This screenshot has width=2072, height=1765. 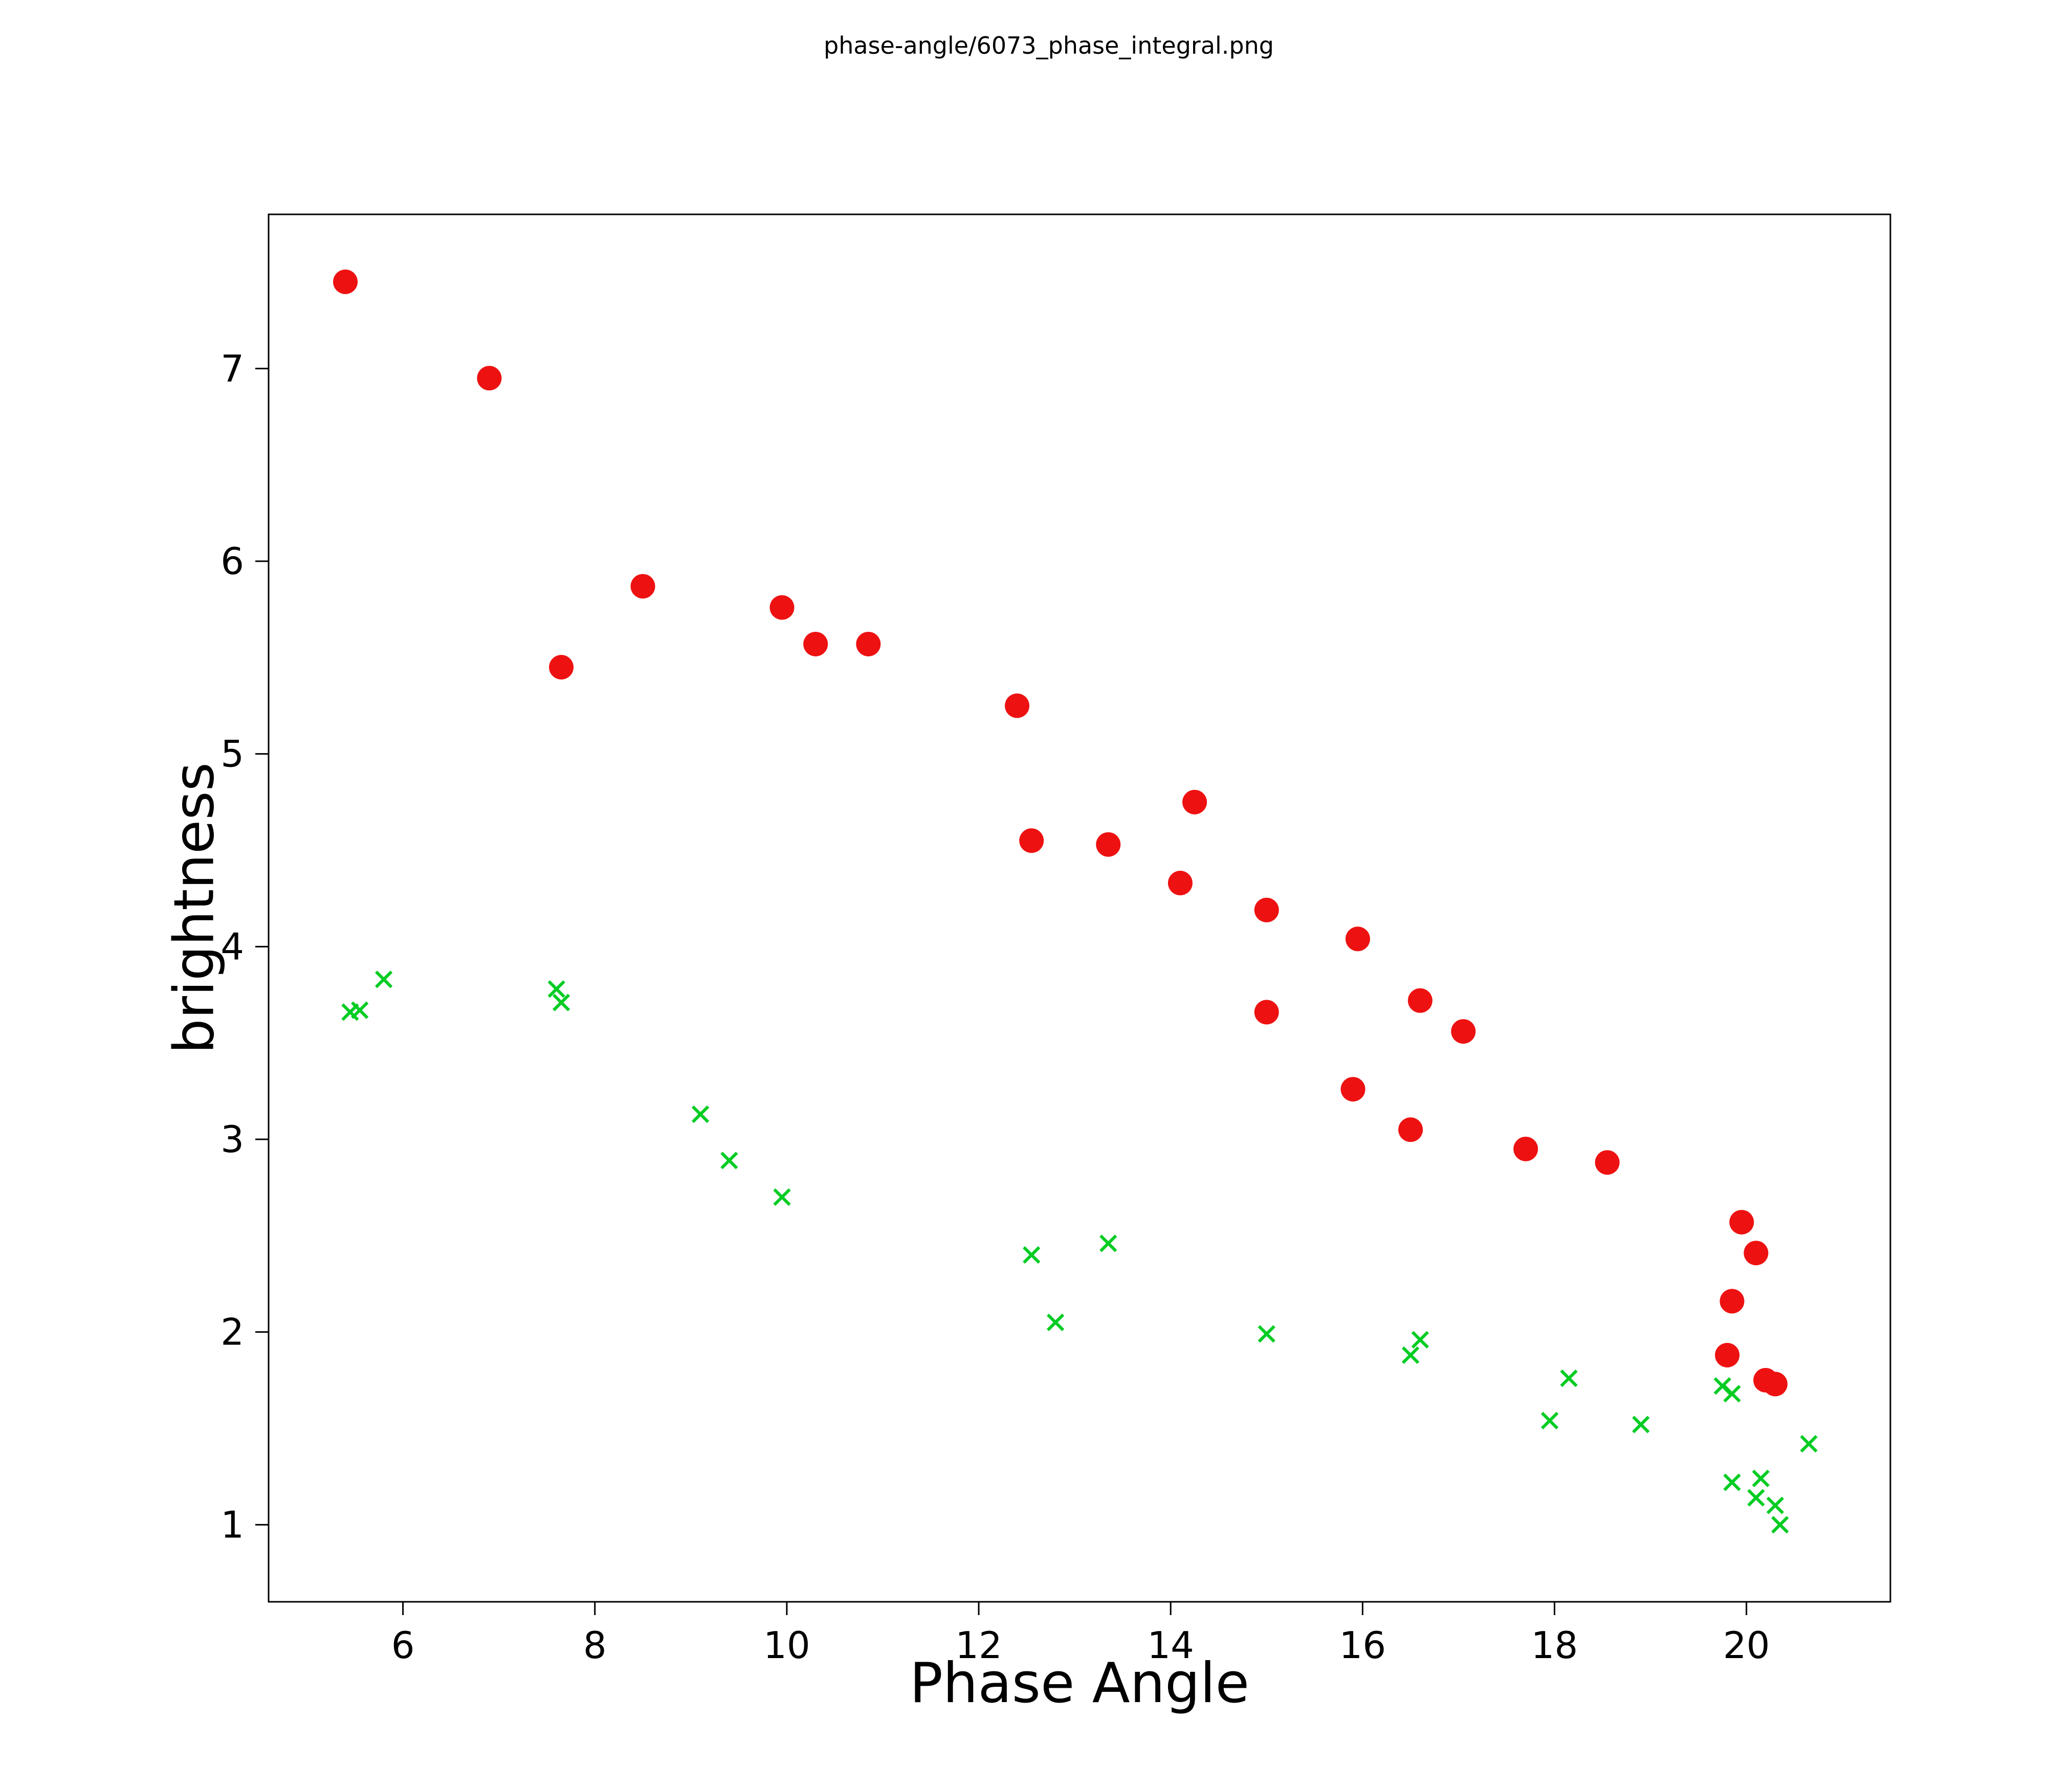 I want to click on x-tick-label: 18, so click(x=1554, y=1646).